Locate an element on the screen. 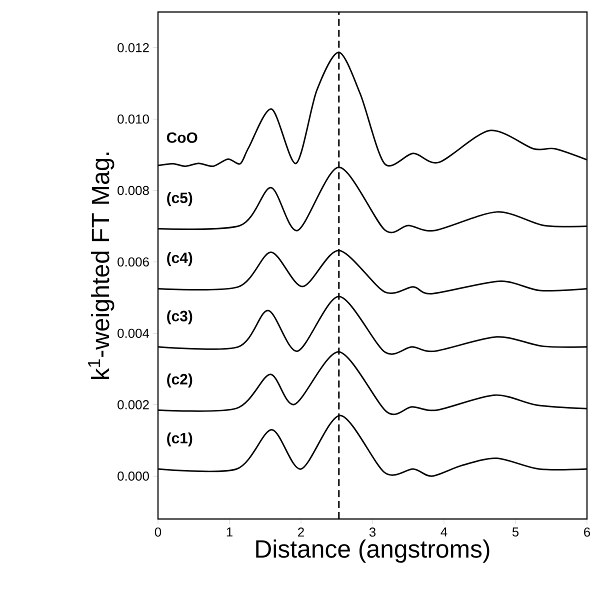  x-tick-label: 2 is located at coordinates (301, 532).